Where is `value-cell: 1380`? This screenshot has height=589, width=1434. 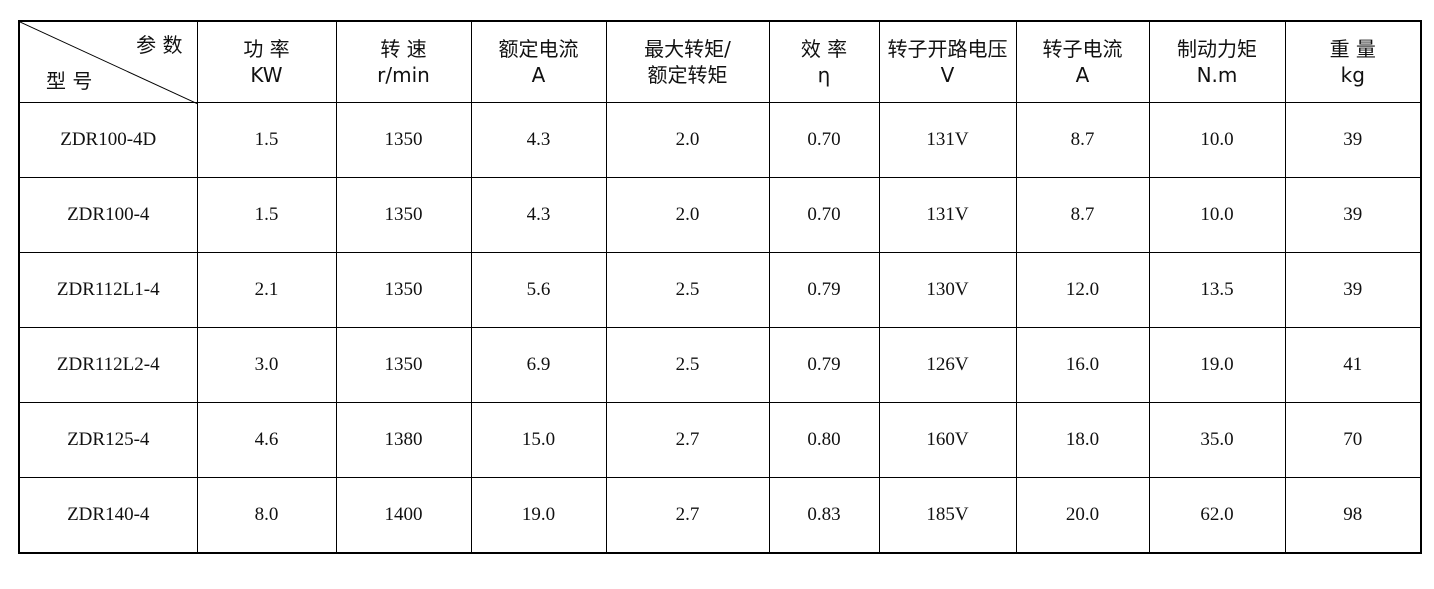 value-cell: 1380 is located at coordinates (403, 440).